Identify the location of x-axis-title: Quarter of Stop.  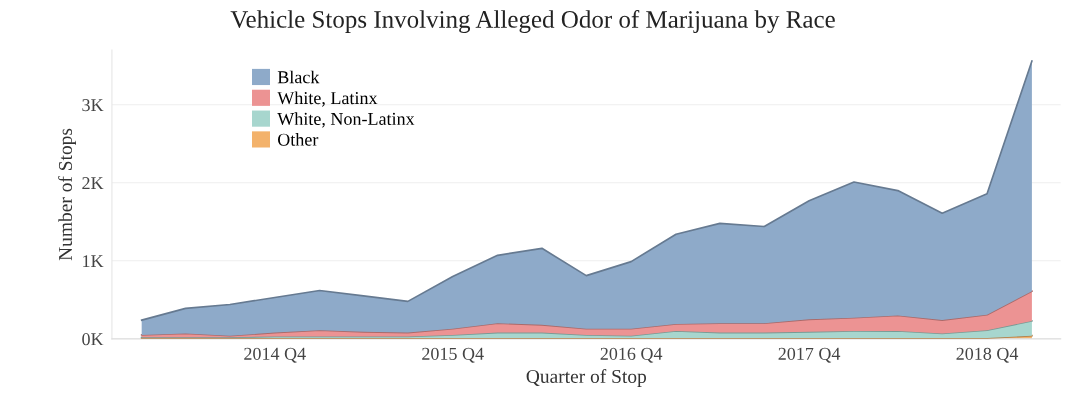
(586, 378).